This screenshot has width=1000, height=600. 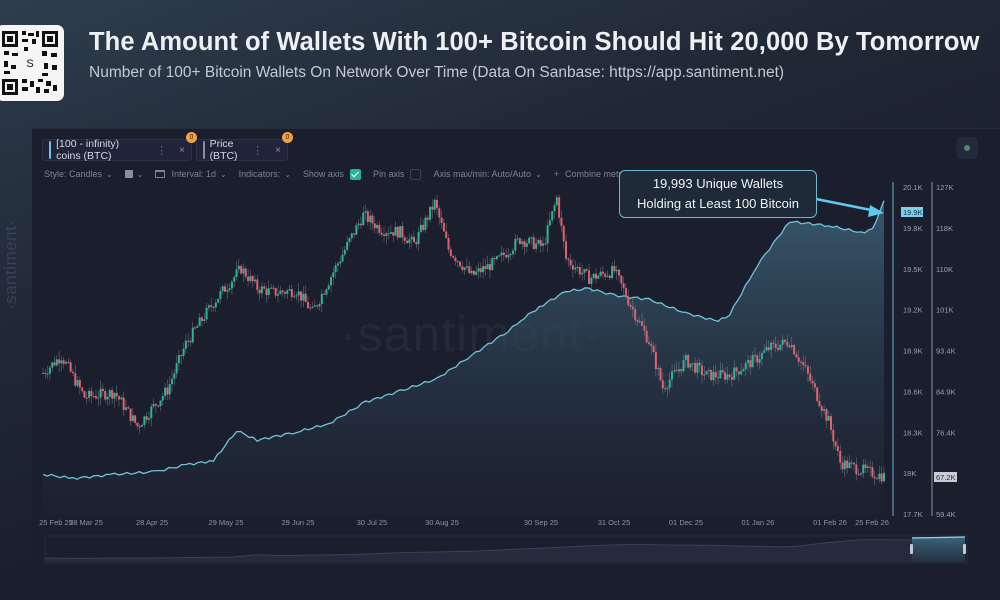 I want to click on status-indicator-button, so click(x=967, y=148).